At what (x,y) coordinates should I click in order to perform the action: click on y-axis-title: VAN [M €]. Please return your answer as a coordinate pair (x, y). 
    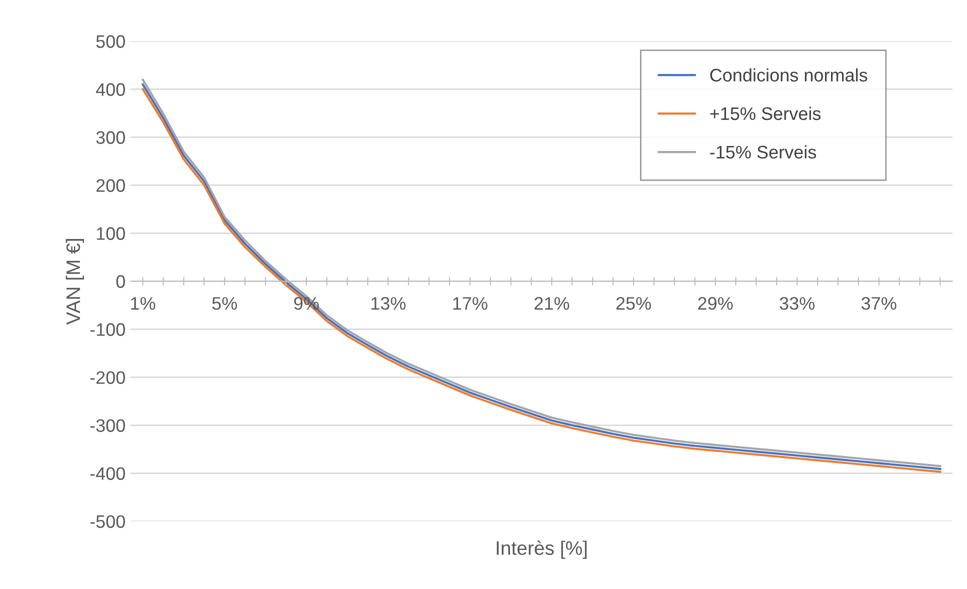
    Looking at the image, I should click on (75, 282).